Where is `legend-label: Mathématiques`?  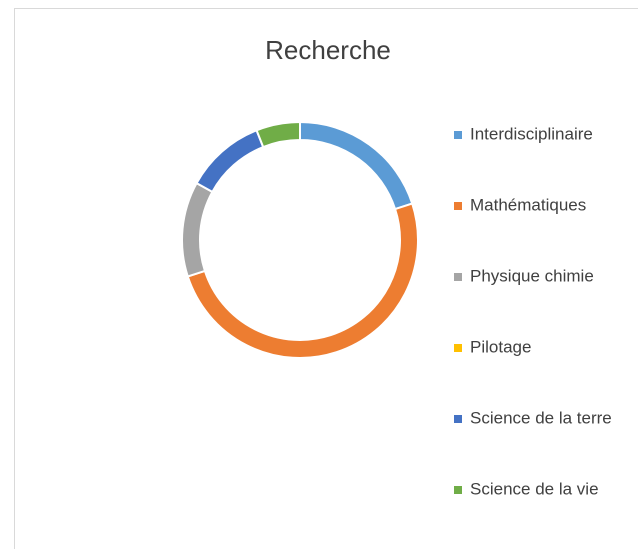
legend-label: Mathématiques is located at coordinates (528, 204).